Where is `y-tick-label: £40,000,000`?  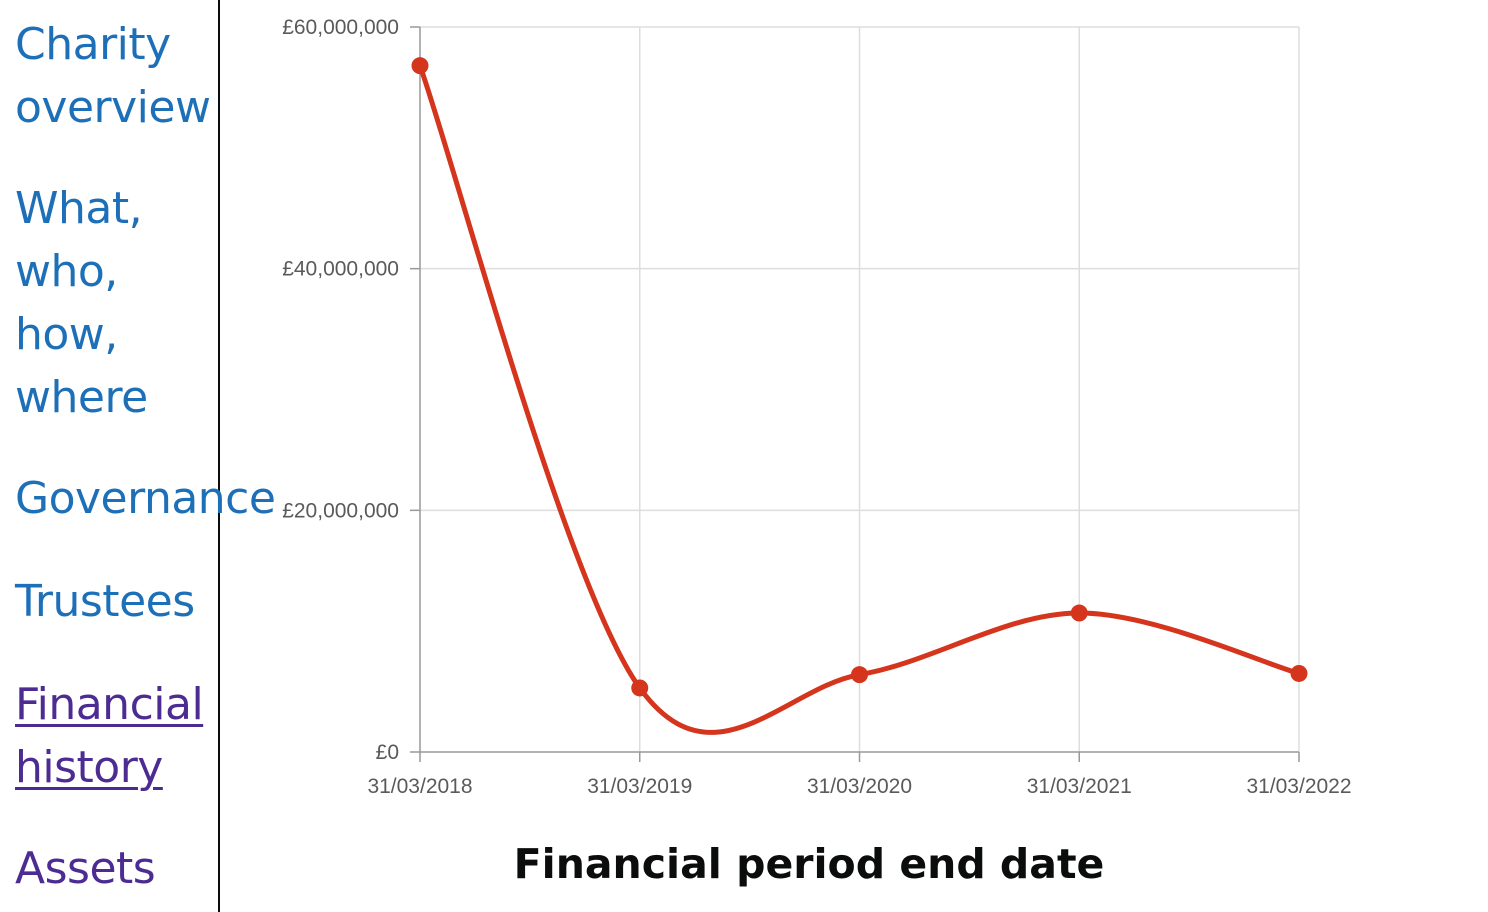
y-tick-label: £40,000,000 is located at coordinates (340, 269).